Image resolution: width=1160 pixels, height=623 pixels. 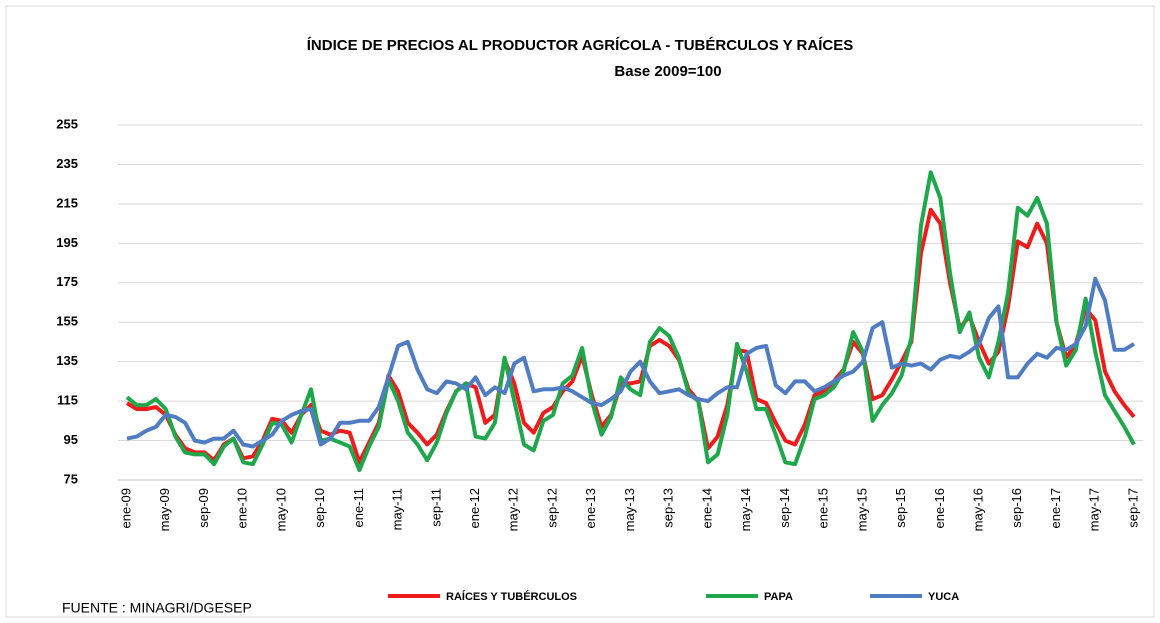 I want to click on chart-subtitle: Base 2009=100, so click(x=667, y=71).